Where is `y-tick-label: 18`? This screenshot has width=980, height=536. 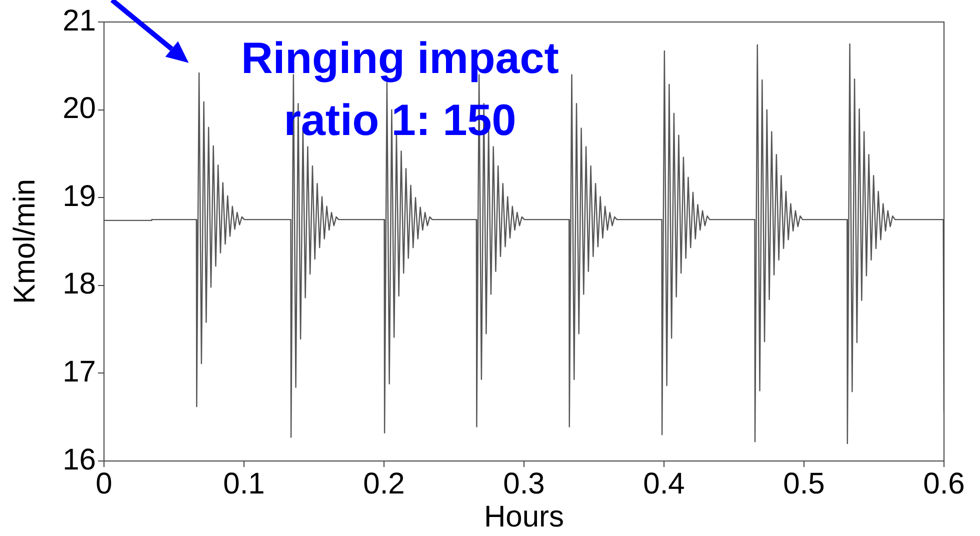 y-tick-label: 18 is located at coordinates (79, 284).